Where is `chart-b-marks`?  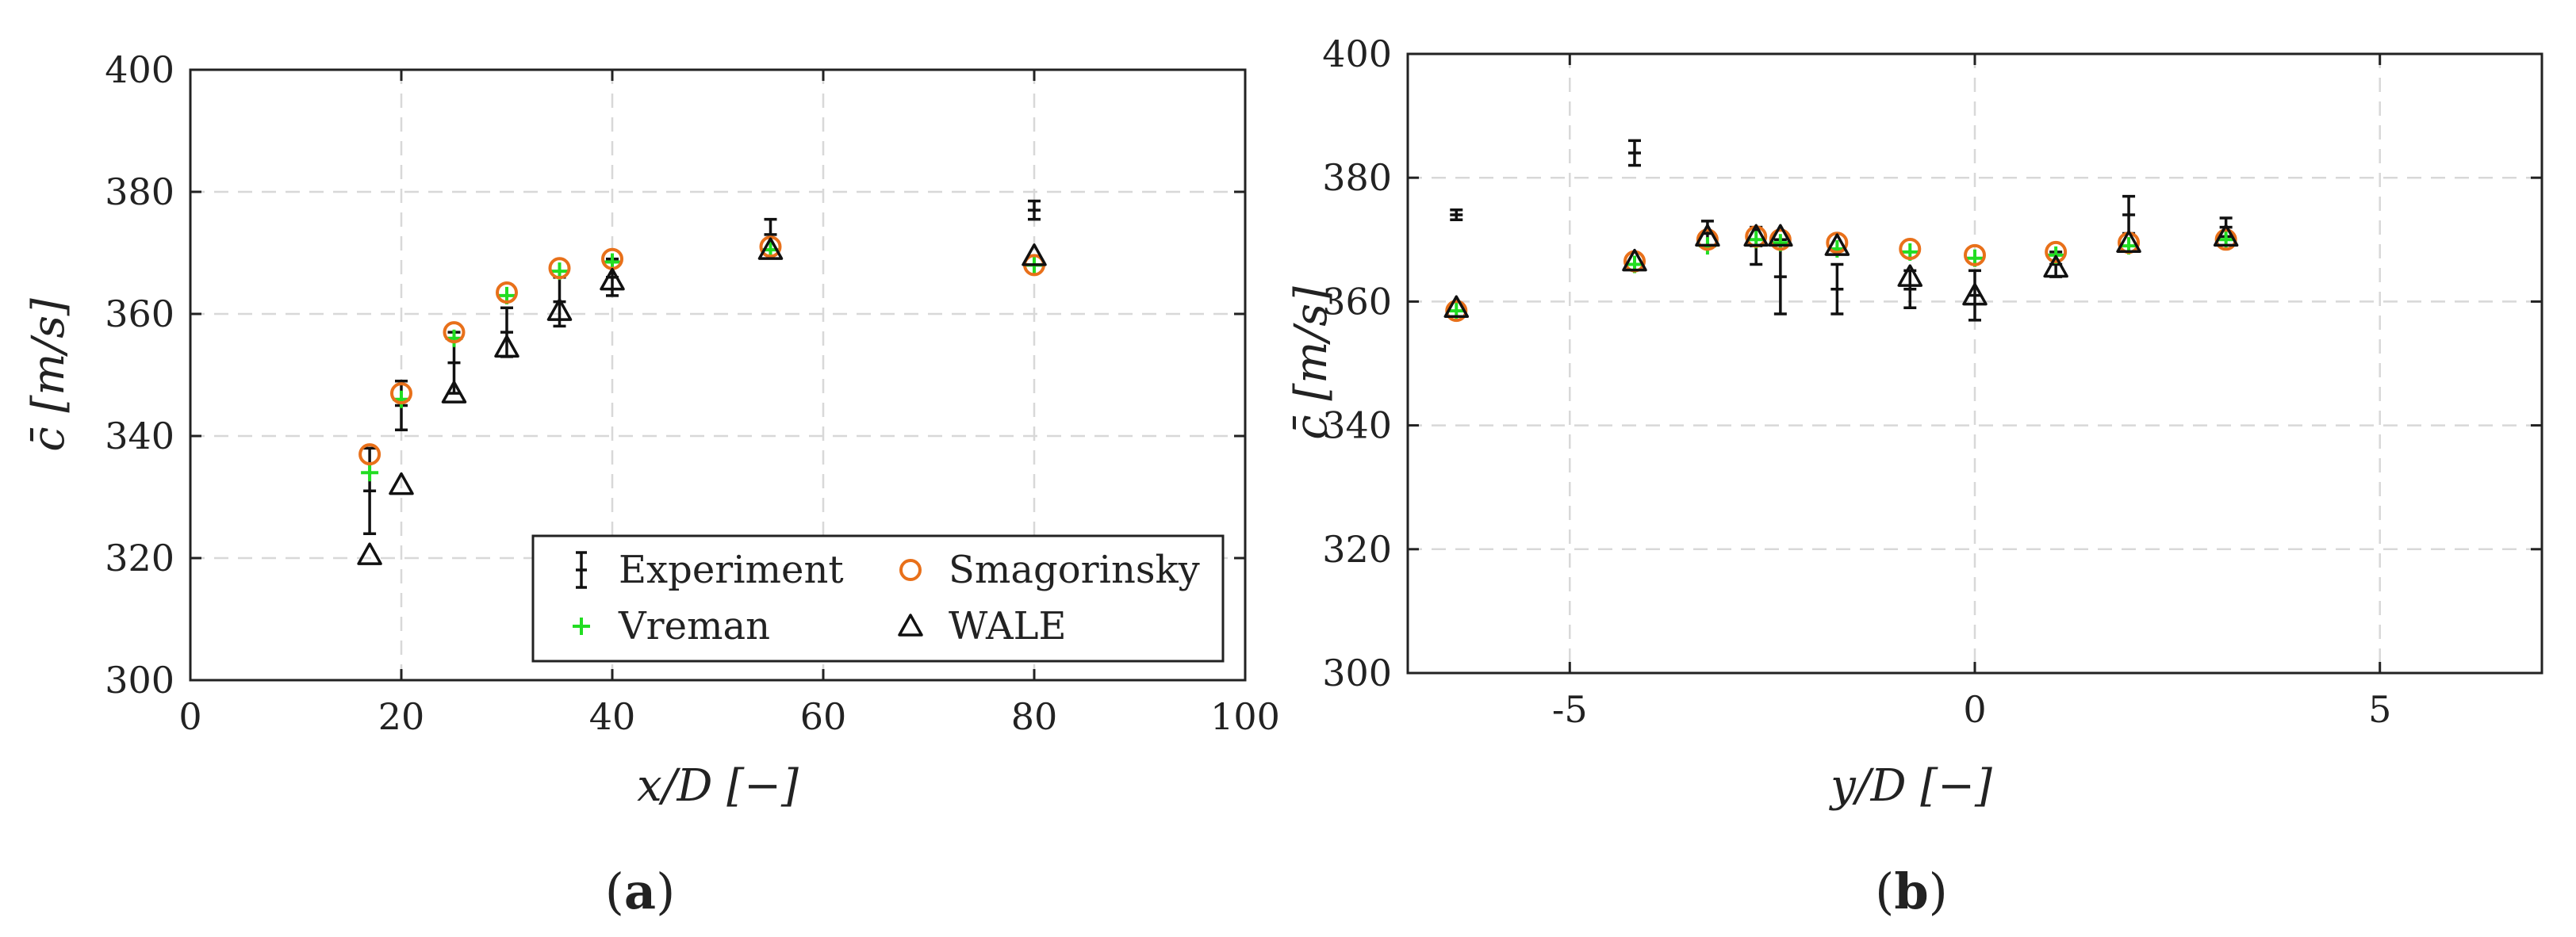 chart-b-marks is located at coordinates (1841, 231).